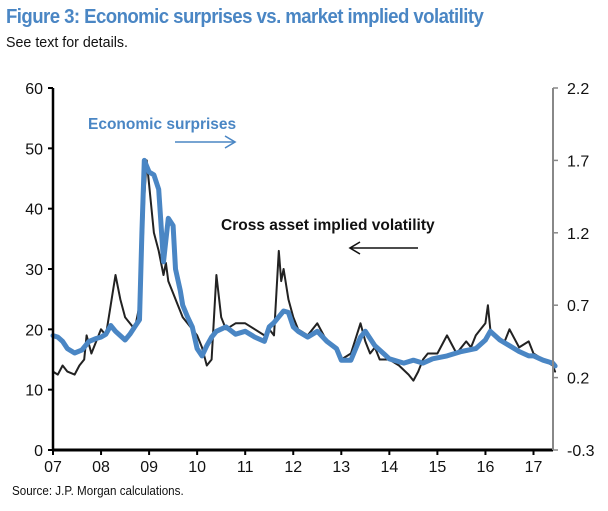 Image resolution: width=608 pixels, height=511 pixels. Describe the element at coordinates (34, 330) in the screenshot. I see `left-tick-label: 20` at that location.